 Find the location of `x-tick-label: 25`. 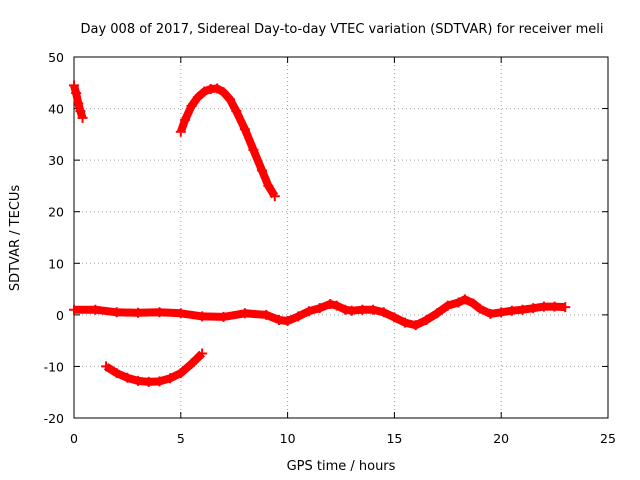

x-tick-label: 25 is located at coordinates (608, 438).